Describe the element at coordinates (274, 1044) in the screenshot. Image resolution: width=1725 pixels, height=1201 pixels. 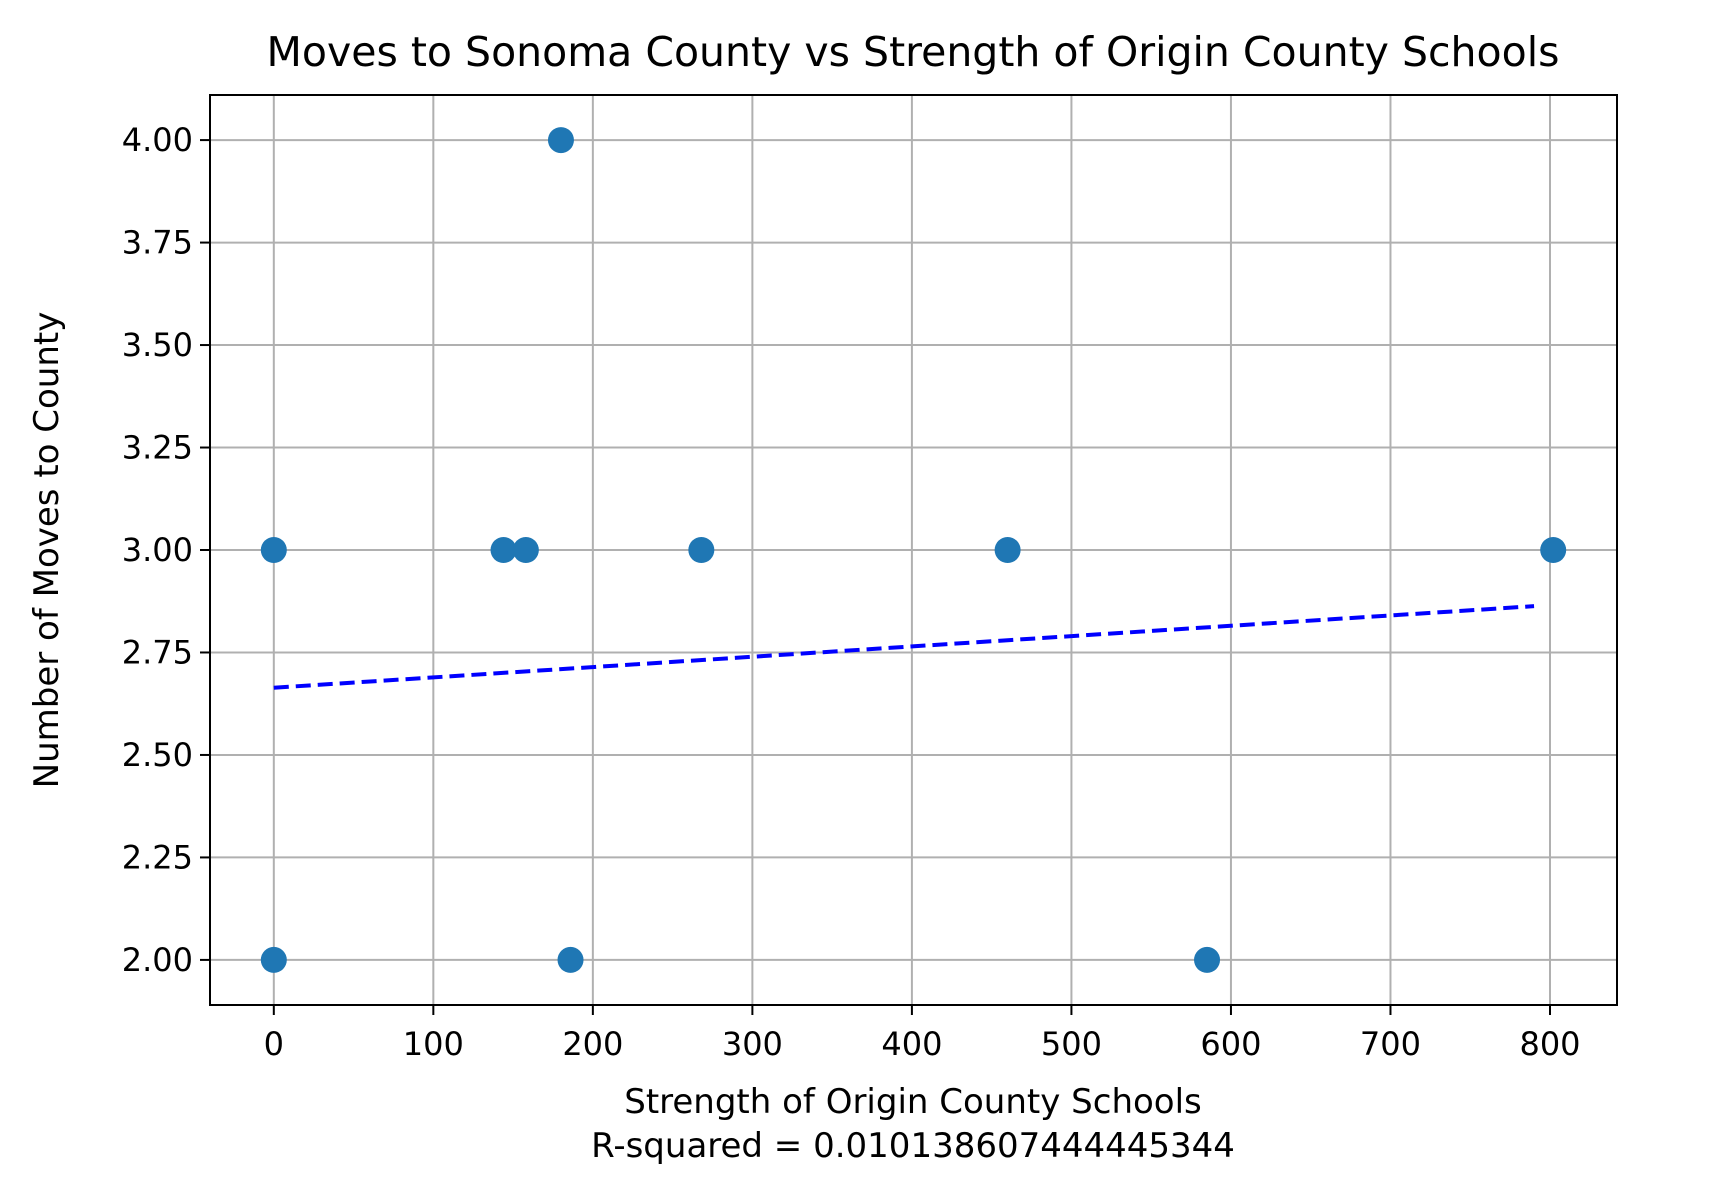
I see `x-tick-label: 0` at that location.